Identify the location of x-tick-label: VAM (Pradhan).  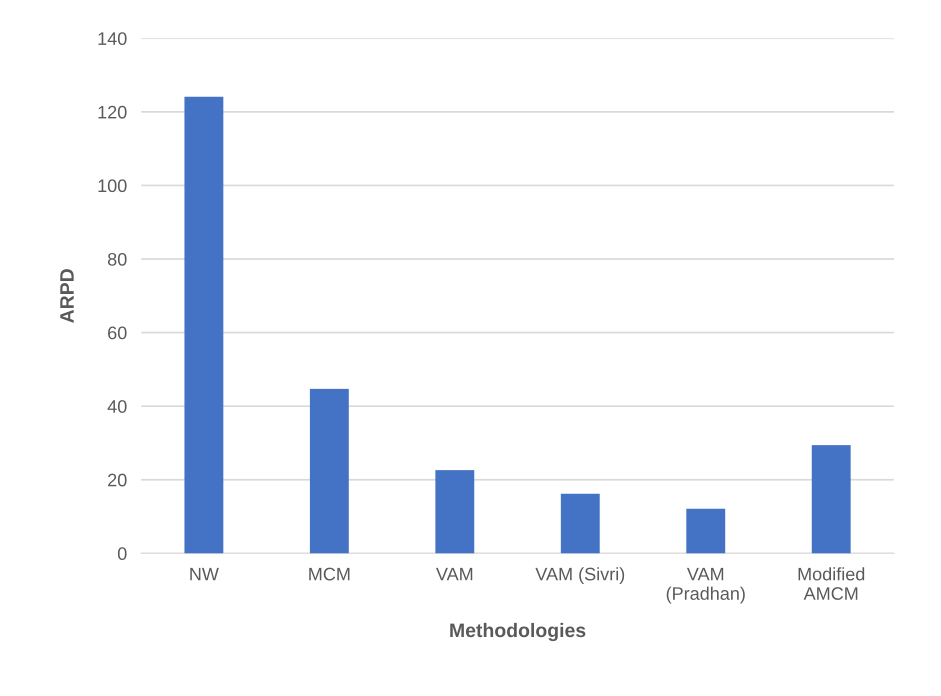
(705, 586).